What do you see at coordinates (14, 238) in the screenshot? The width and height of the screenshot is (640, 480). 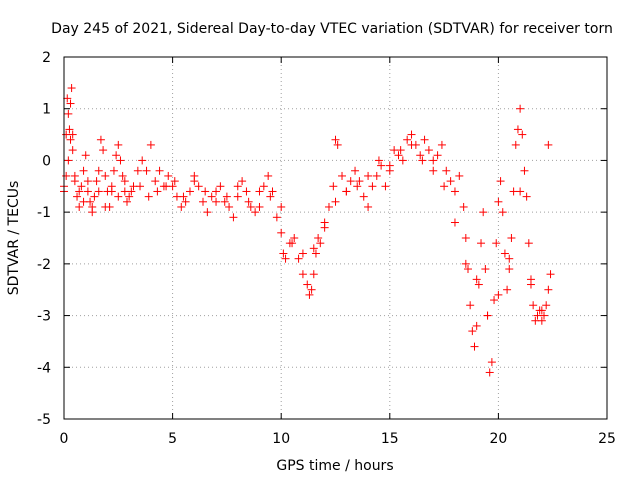 I see `y-axis-label: SDTVAR / TECUs` at bounding box center [14, 238].